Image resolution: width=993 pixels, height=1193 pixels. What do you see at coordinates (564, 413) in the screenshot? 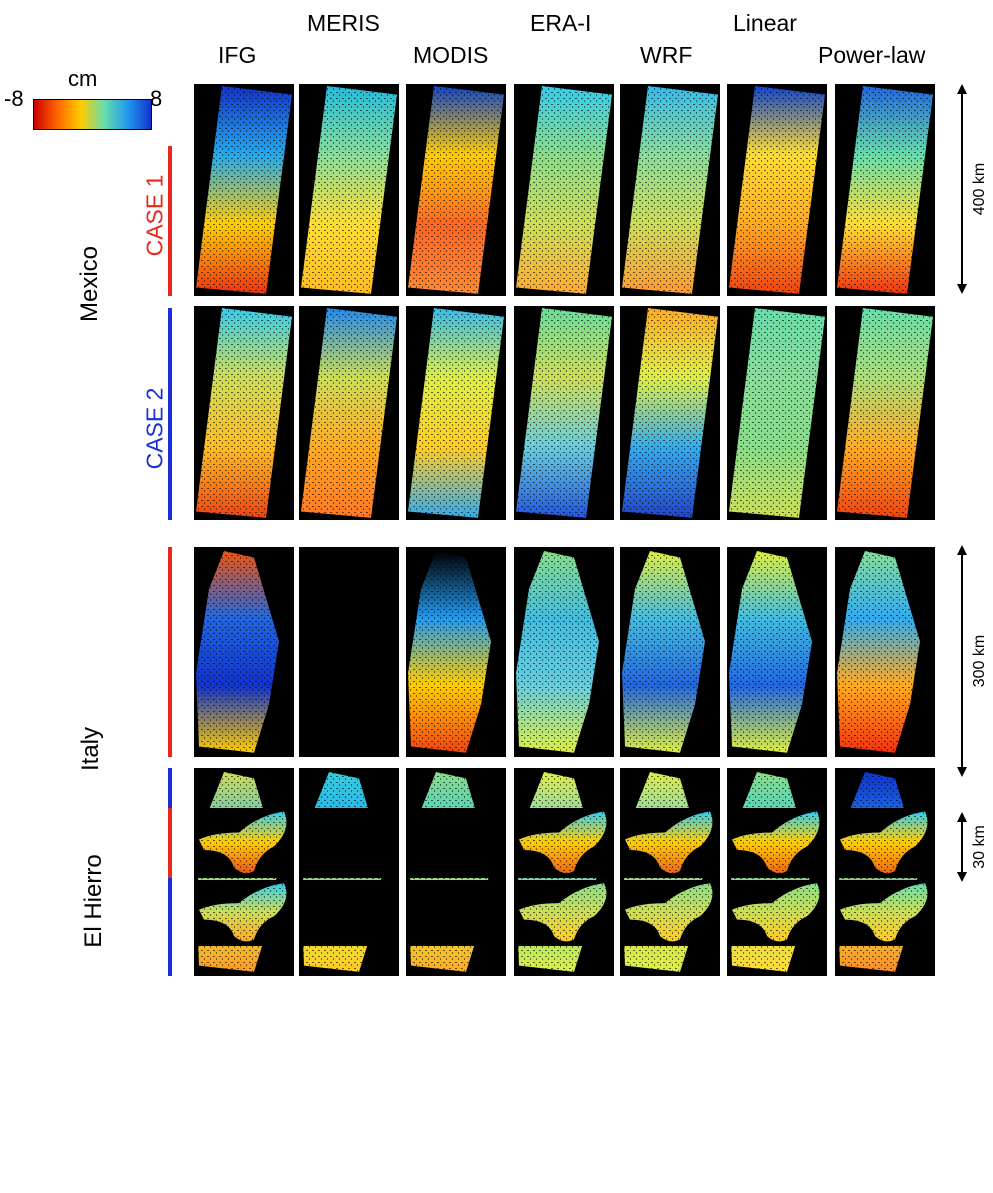
I see `panel-mexico-case2-erai` at bounding box center [564, 413].